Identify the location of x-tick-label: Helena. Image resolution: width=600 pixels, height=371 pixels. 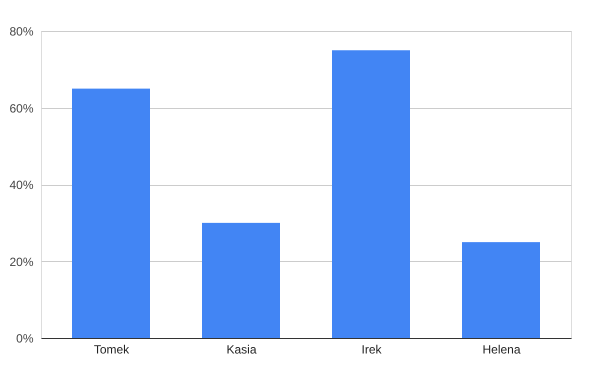
(501, 349).